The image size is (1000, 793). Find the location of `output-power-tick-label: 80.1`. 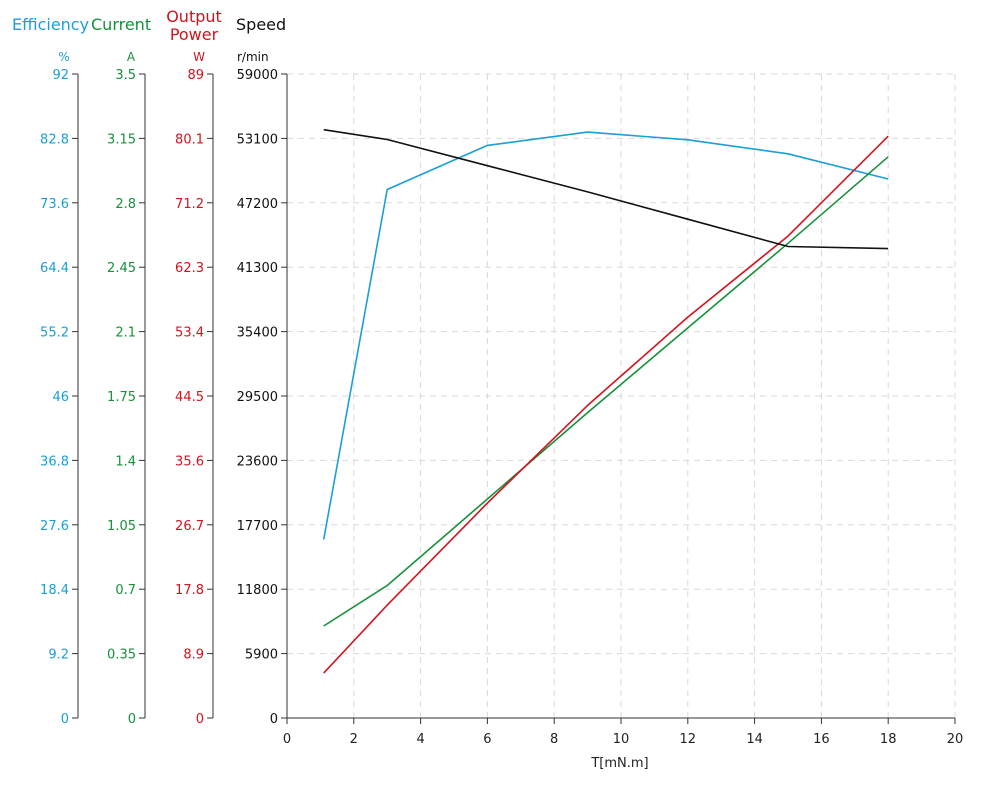

output-power-tick-label: 80.1 is located at coordinates (189, 139).